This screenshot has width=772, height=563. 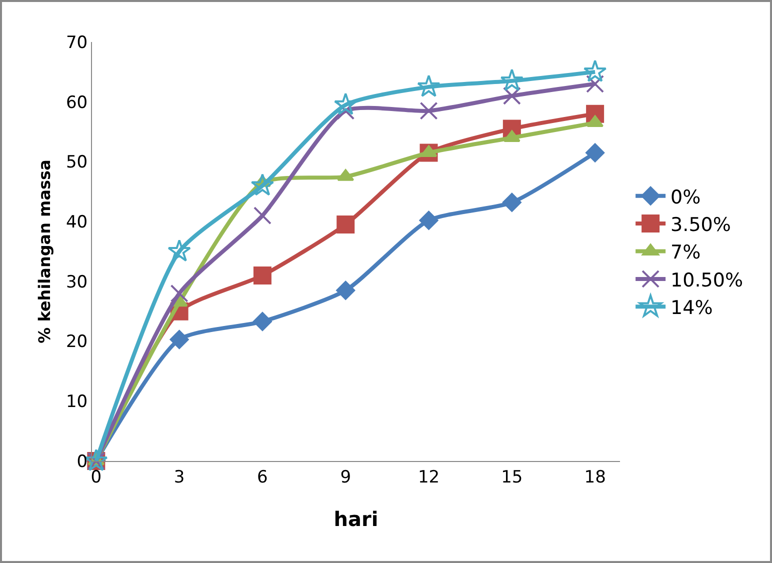 What do you see at coordinates (707, 280) in the screenshot?
I see `legend-label: 10.50%` at bounding box center [707, 280].